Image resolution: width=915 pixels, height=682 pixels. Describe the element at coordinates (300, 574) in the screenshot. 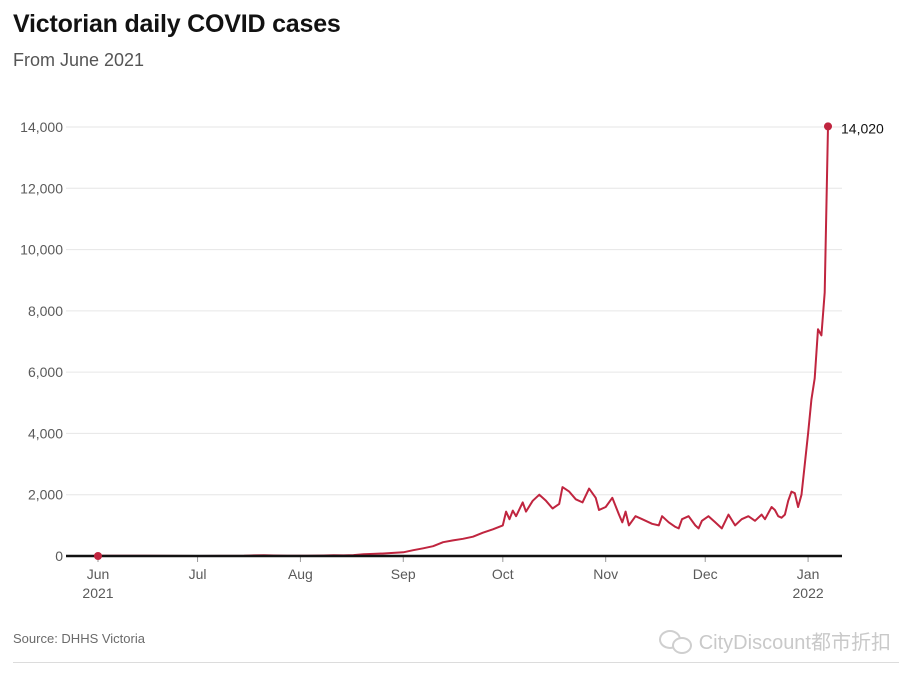

I see `x-tick-label: Aug` at that location.